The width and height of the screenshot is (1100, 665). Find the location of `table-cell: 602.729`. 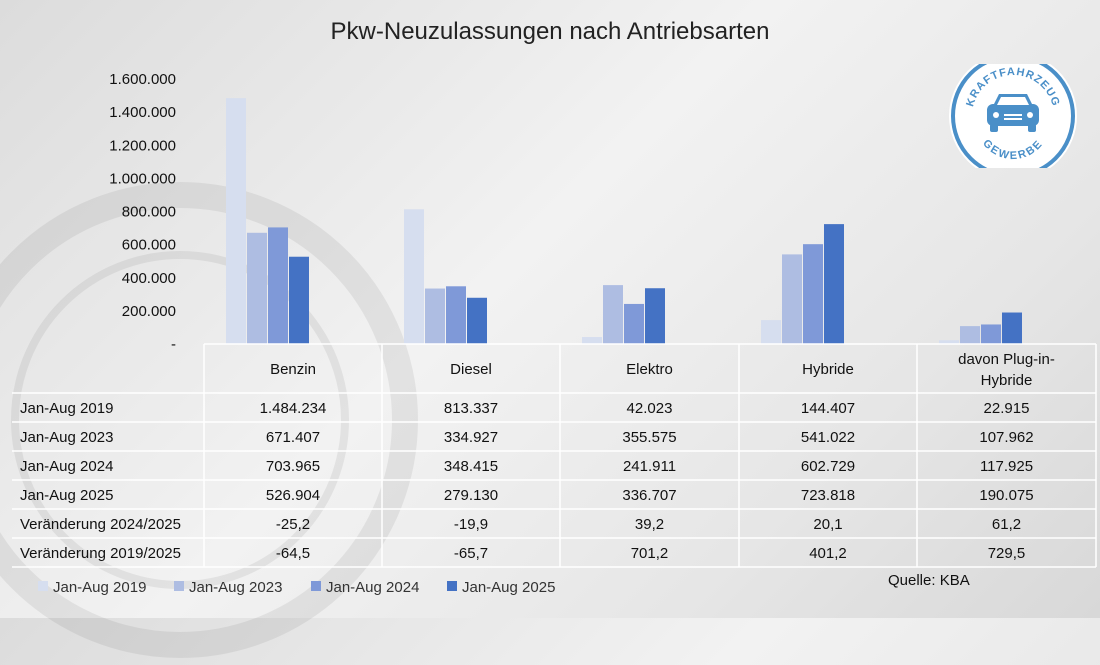

table-cell: 602.729 is located at coordinates (828, 466).